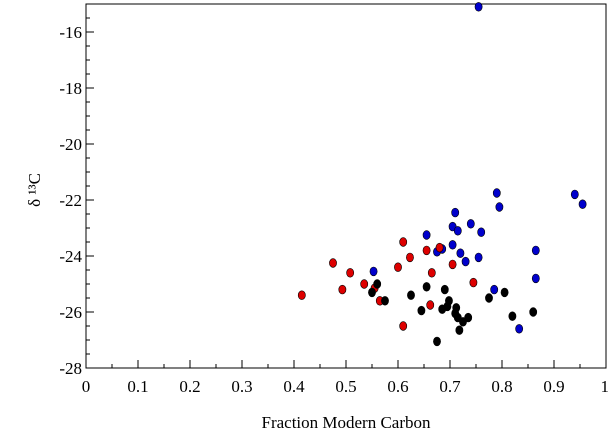 Image resolution: width=609 pixels, height=436 pixels. I want to click on x-tick-label: 0.5, so click(345, 386).